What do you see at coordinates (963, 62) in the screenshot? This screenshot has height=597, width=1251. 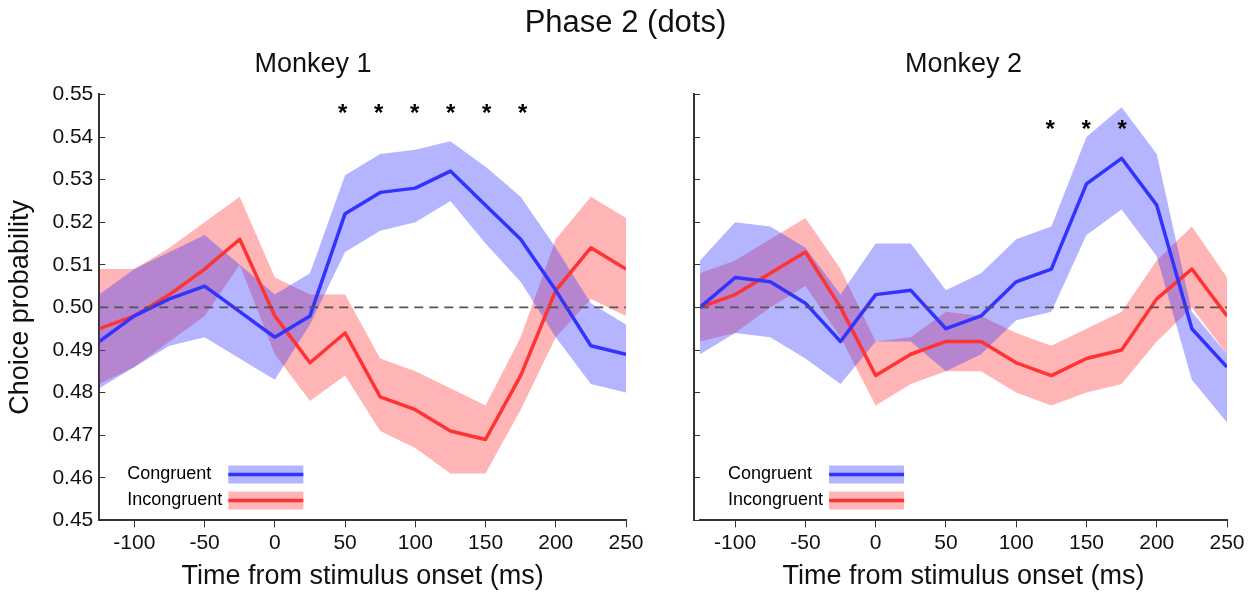 I see `chart-title: Monkey 2` at bounding box center [963, 62].